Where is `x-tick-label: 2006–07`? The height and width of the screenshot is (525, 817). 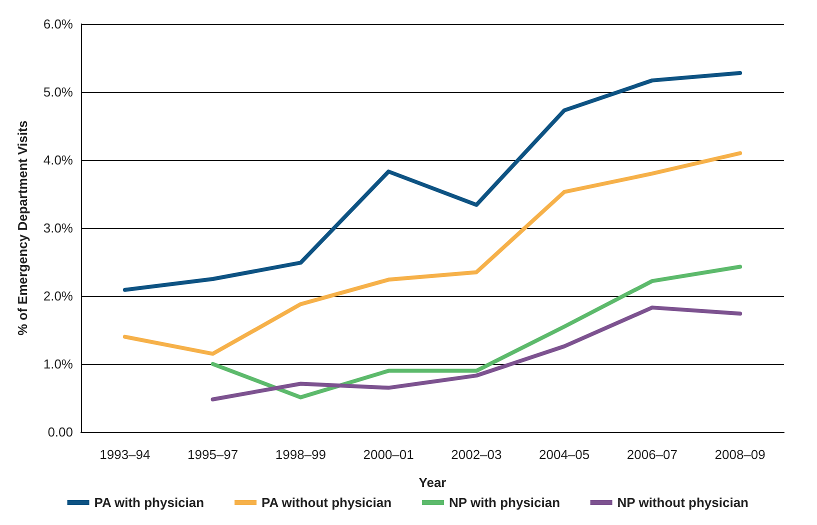
x-tick-label: 2006–07 is located at coordinates (652, 454).